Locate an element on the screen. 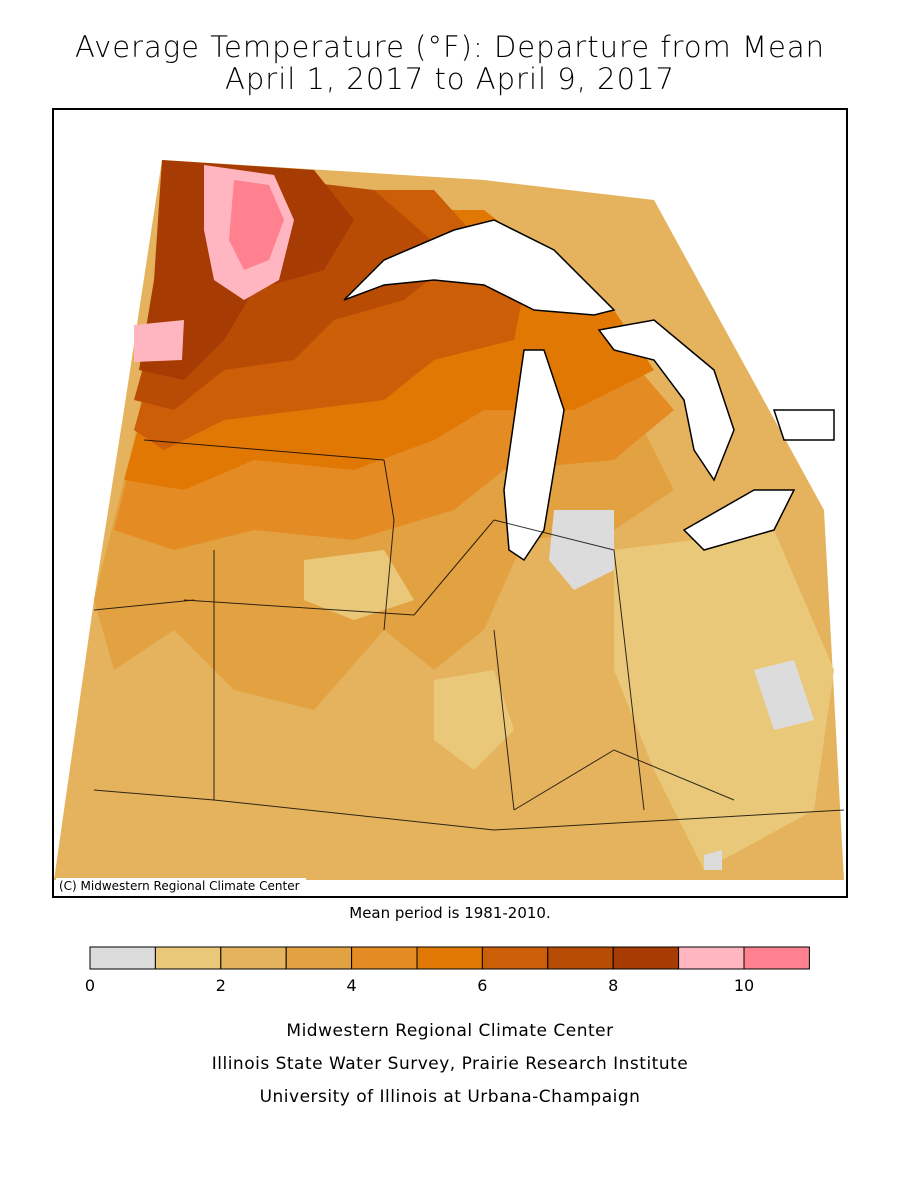 This screenshot has width=900, height=1200. mean-period-note: Mean period is 1981-2010. is located at coordinates (450, 913).